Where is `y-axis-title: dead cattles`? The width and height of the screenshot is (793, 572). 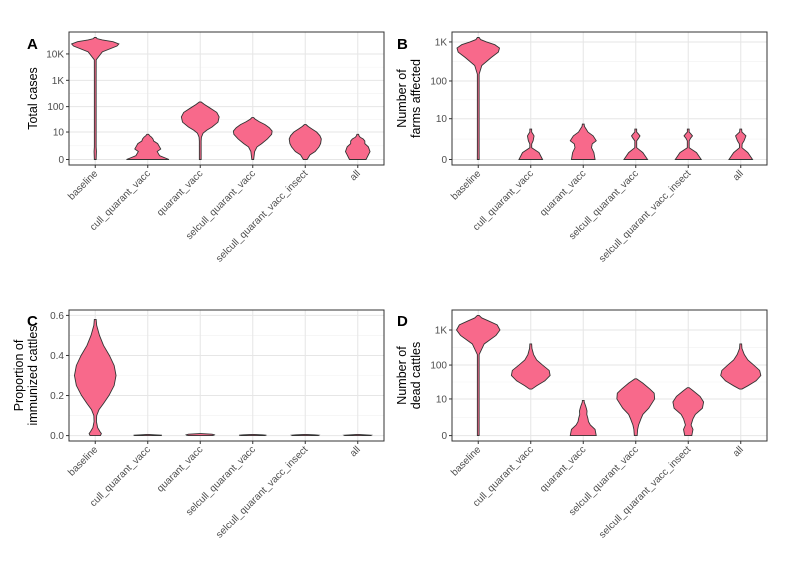 y-axis-title: dead cattles is located at coordinates (416, 375).